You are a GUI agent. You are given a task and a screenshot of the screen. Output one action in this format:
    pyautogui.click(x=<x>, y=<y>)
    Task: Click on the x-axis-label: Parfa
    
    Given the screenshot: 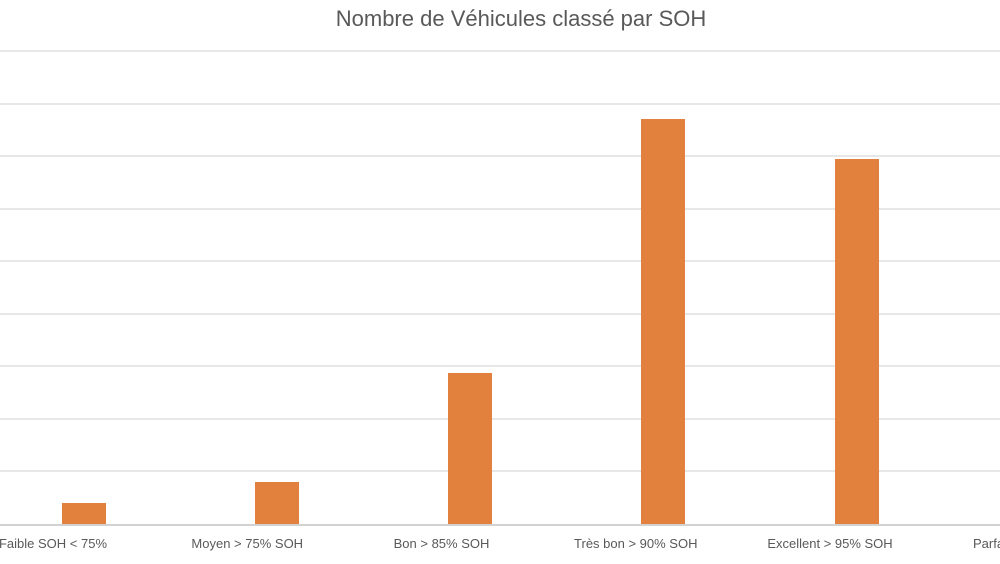 What is the action you would take?
    pyautogui.click(x=986, y=543)
    